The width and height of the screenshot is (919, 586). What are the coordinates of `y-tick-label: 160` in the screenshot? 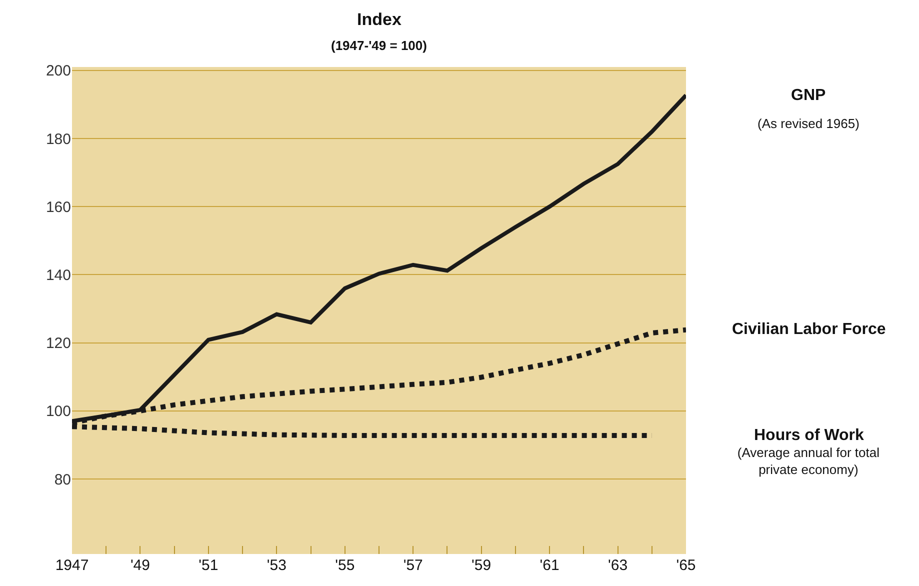 It's located at (58, 207).